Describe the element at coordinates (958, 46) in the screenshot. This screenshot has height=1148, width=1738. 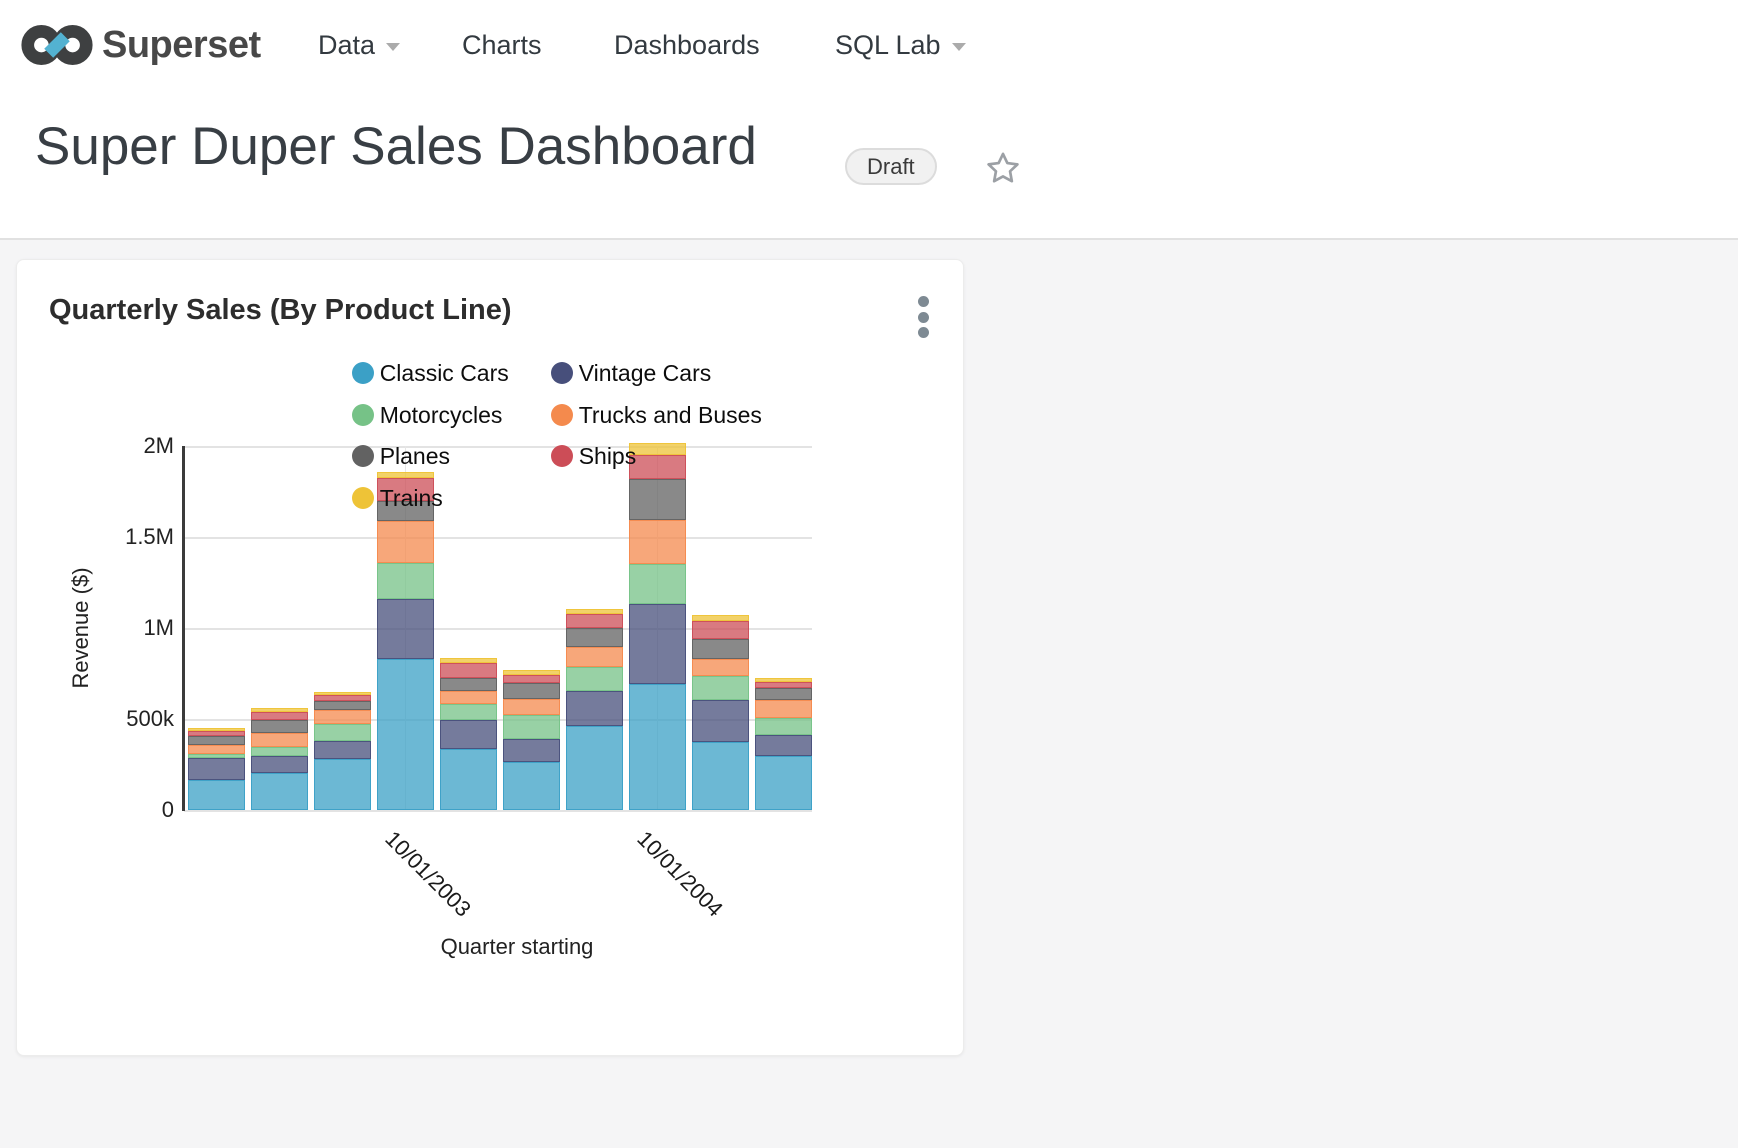
I see `chevron-down-icon` at that location.